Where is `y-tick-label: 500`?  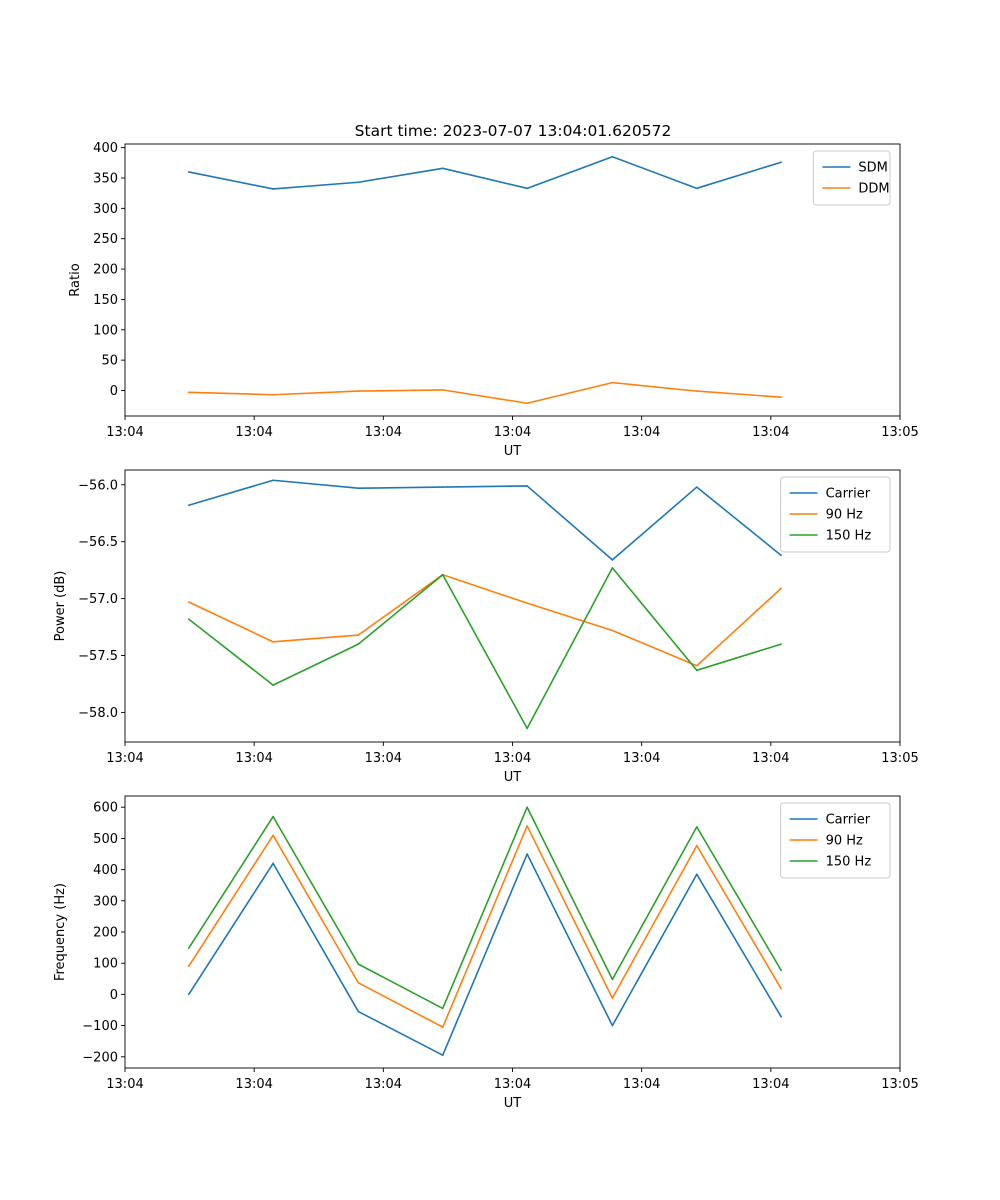
y-tick-label: 500 is located at coordinates (105, 839).